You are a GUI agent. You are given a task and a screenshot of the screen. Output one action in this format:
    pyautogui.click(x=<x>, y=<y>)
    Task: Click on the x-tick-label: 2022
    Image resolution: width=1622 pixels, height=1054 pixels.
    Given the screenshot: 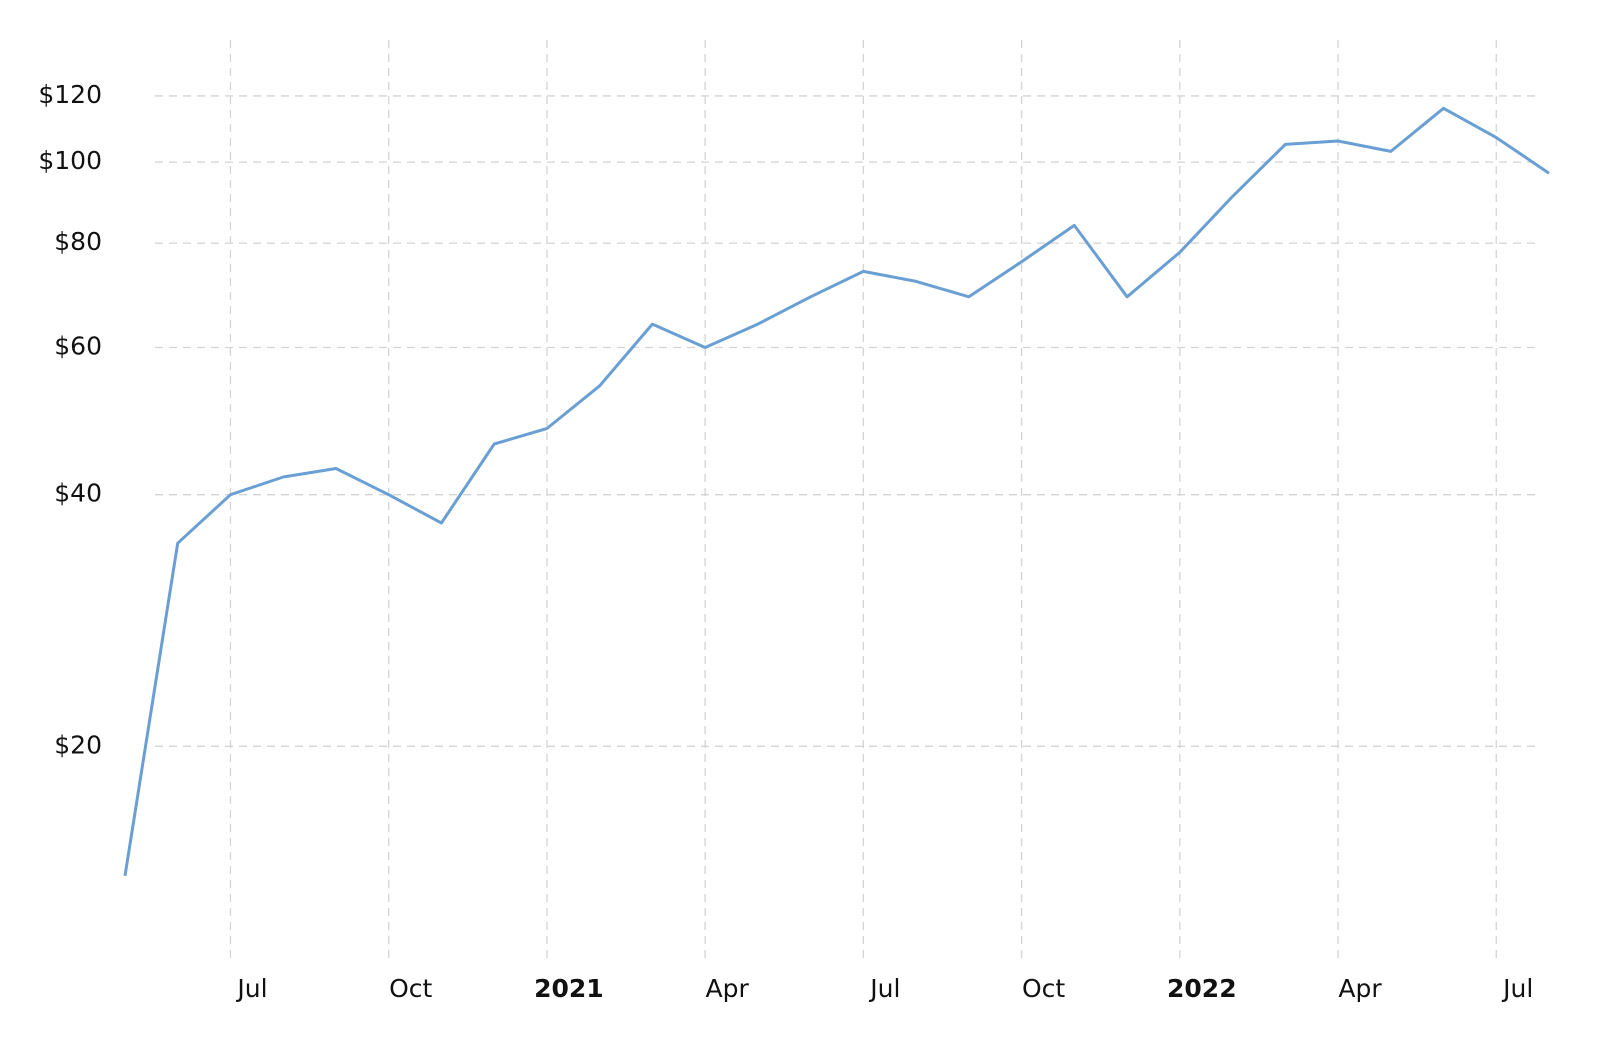 What is the action you would take?
    pyautogui.click(x=1202, y=988)
    